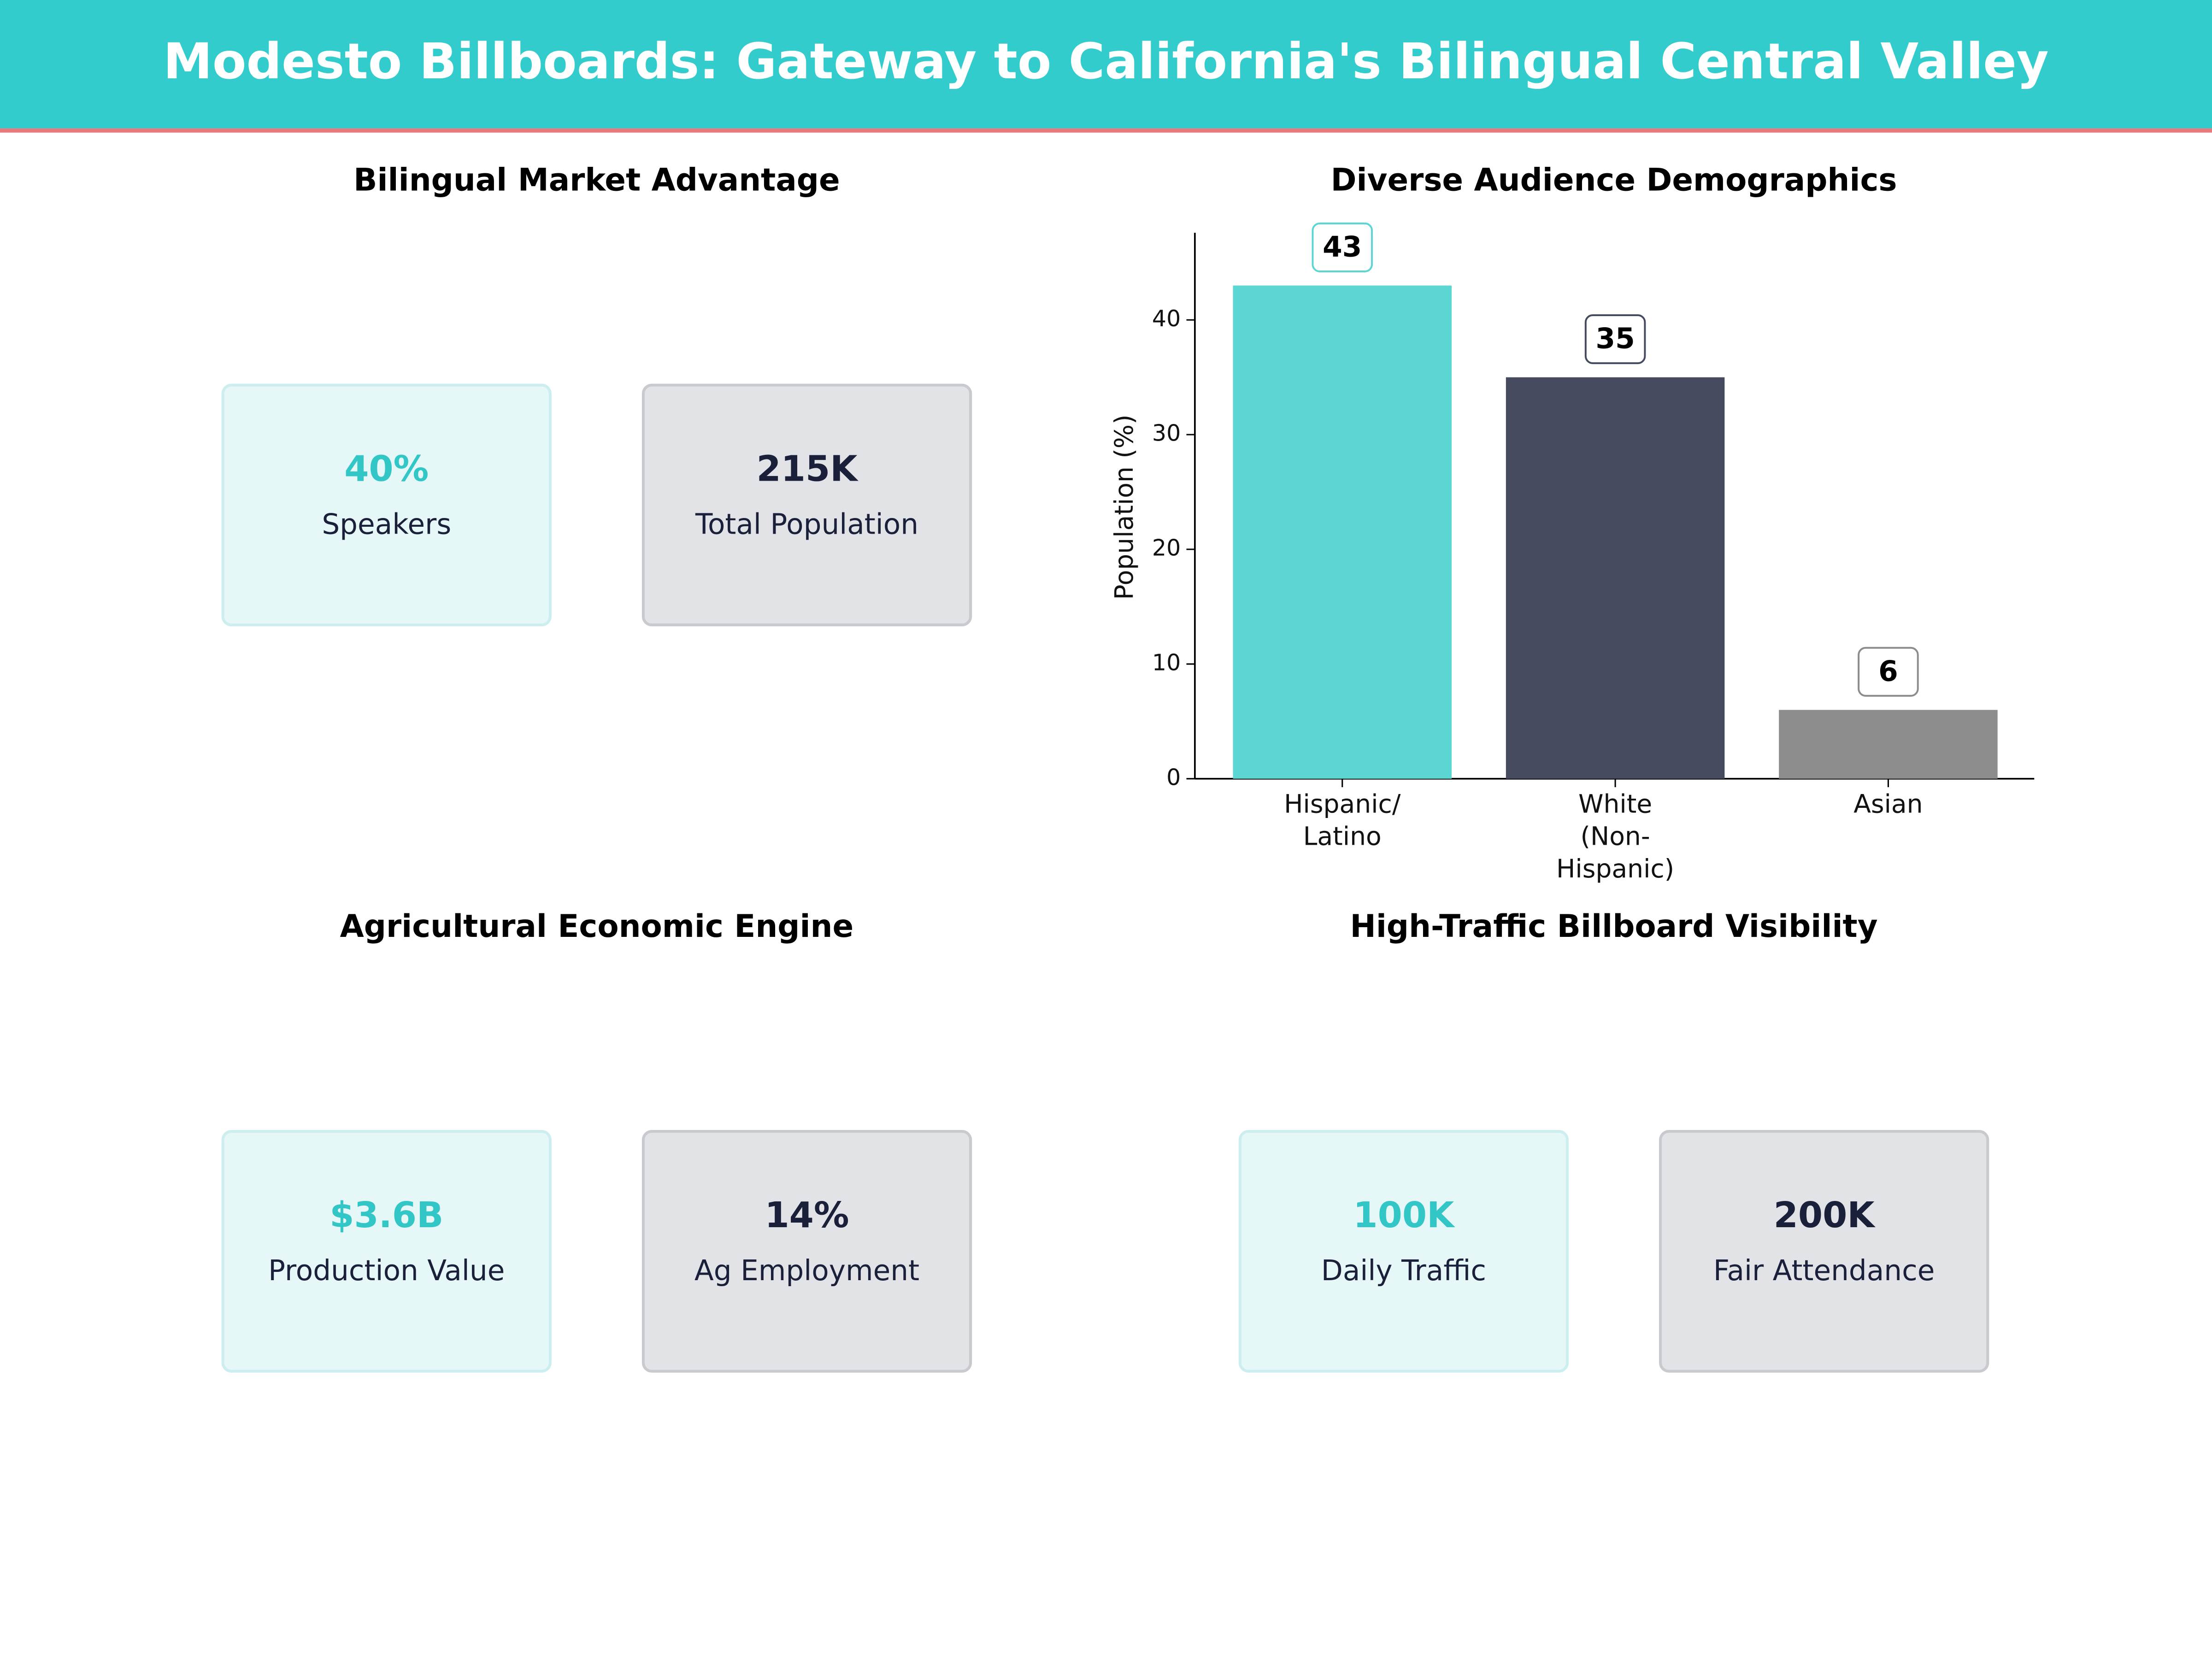  I want to click on kpi-label: Speakers, so click(386, 524).